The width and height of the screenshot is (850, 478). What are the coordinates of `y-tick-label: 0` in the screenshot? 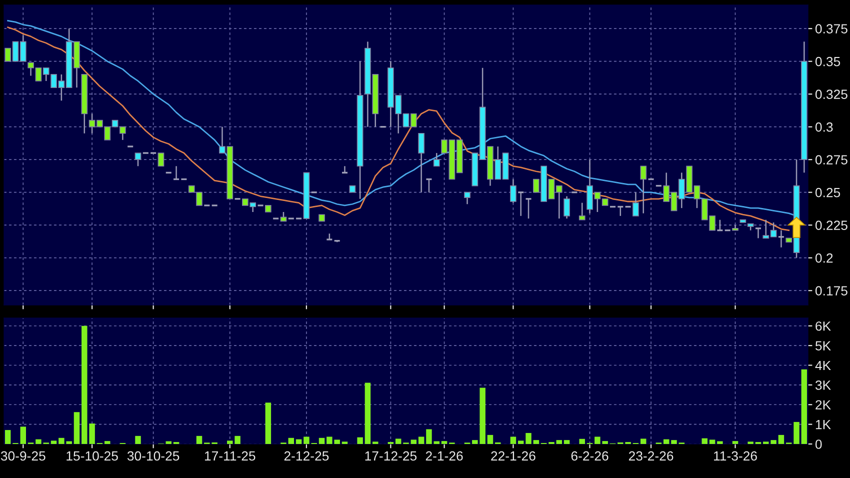 It's located at (818, 444).